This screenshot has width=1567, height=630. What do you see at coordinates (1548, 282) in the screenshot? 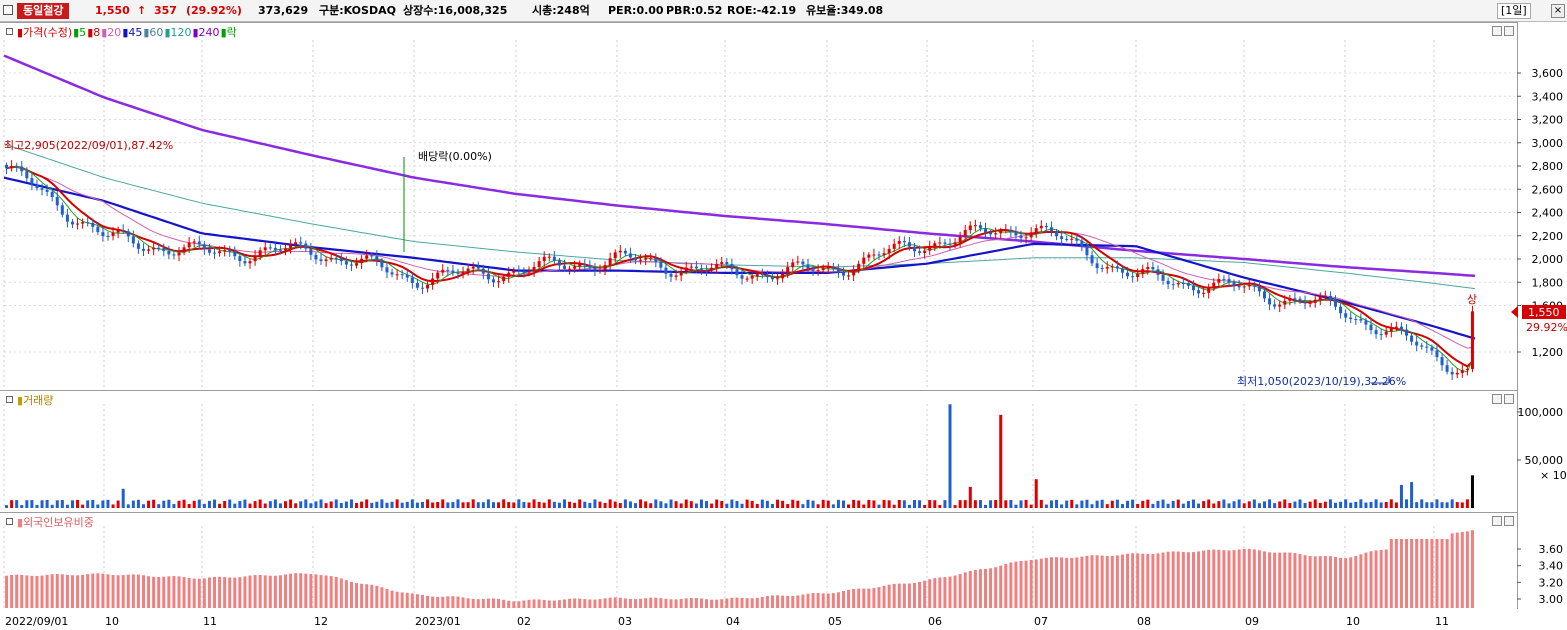
I see `y-tick-label: 1,800` at bounding box center [1548, 282].